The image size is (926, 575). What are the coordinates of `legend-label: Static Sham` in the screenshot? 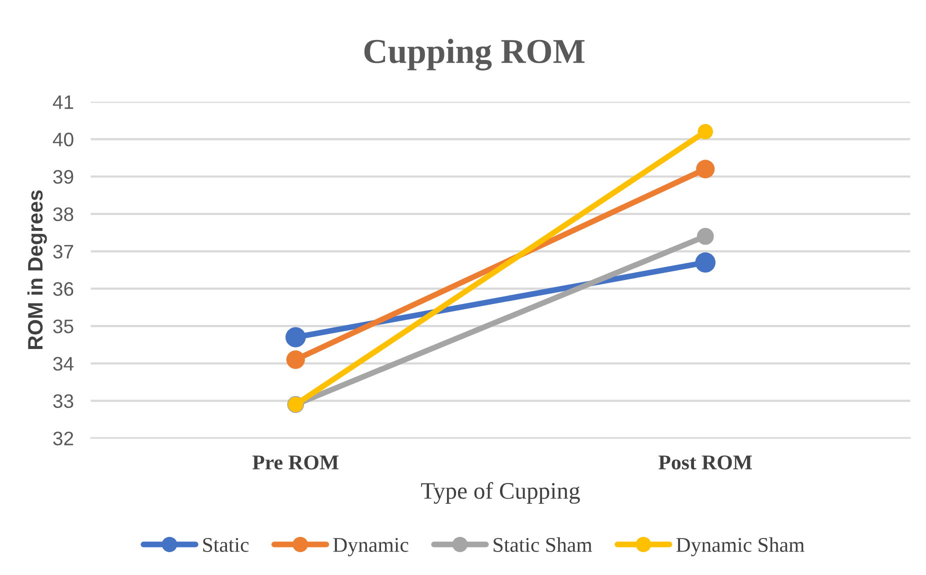 It's located at (543, 544).